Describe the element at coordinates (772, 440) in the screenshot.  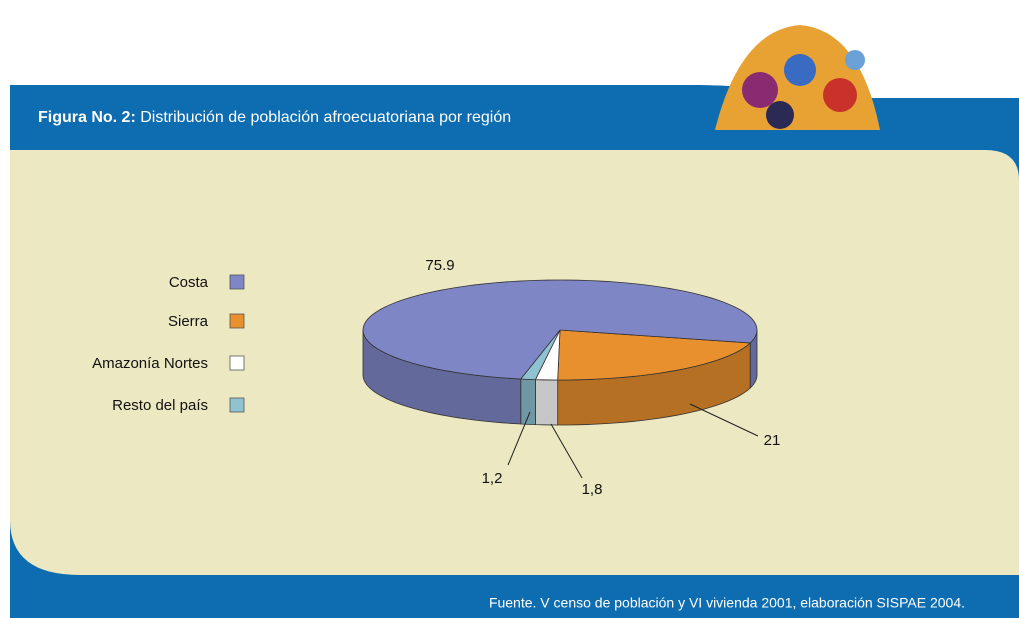
I see `value-label: 21` at that location.